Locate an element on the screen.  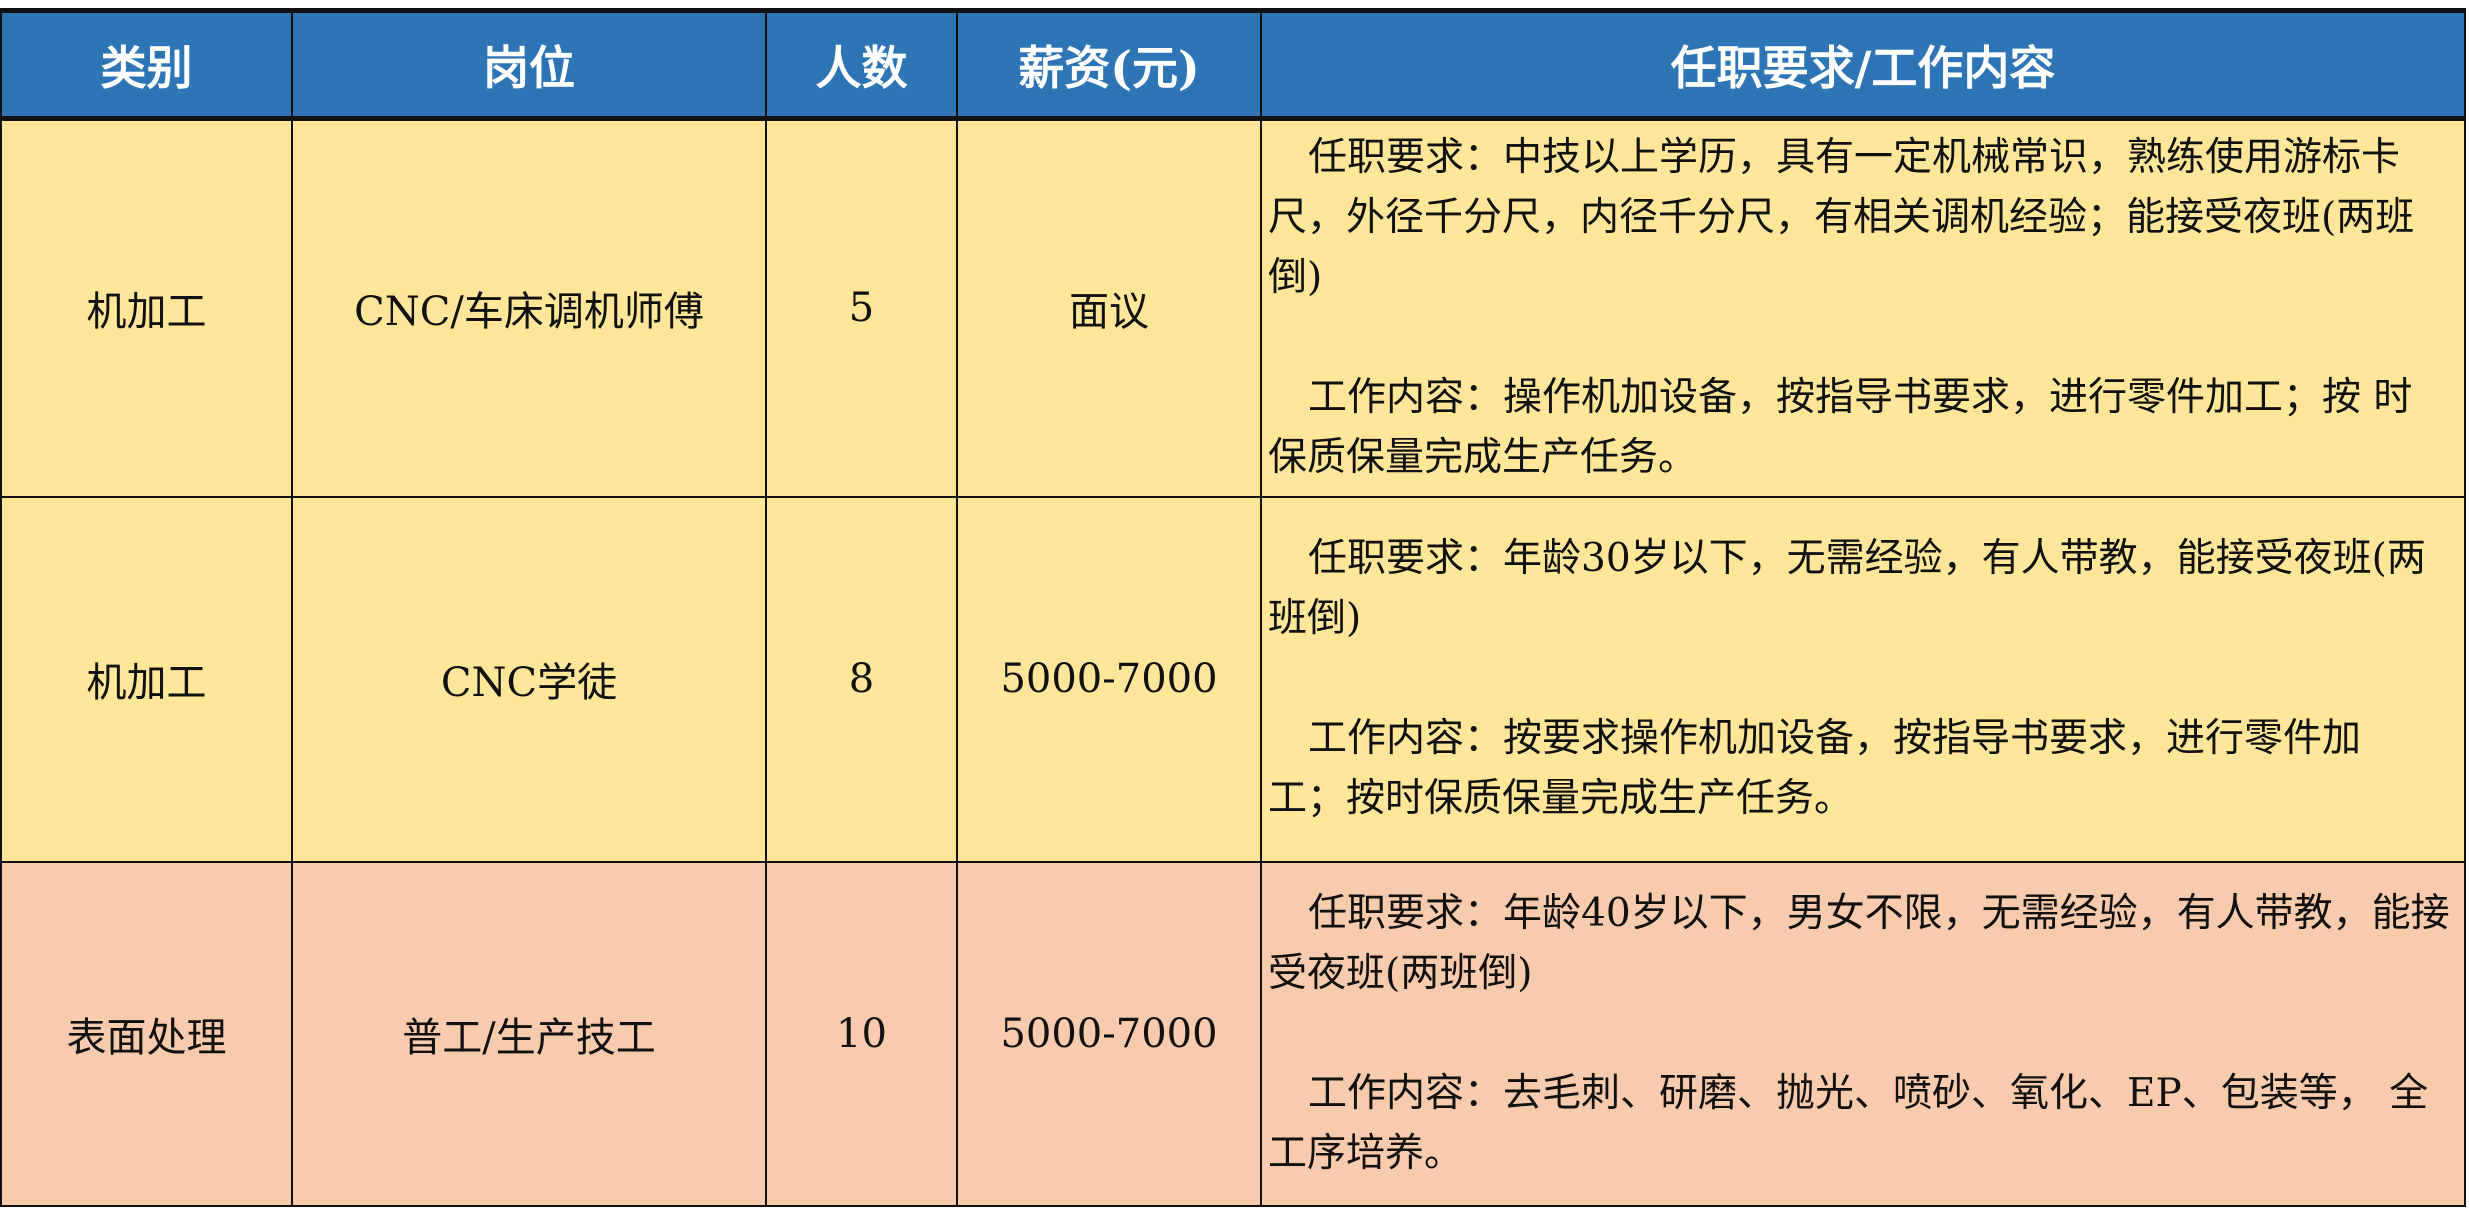
category-cell: 表面处理 is located at coordinates (146, 1033).